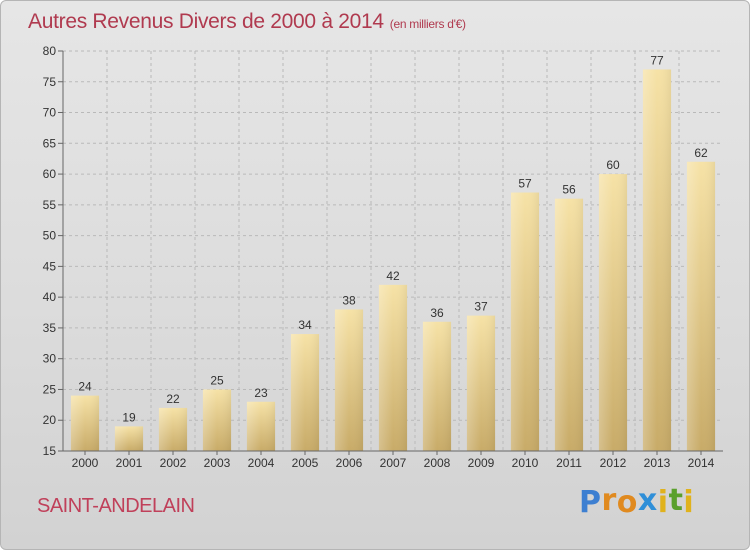  I want to click on x-tick-label: 2001, so click(129, 463).